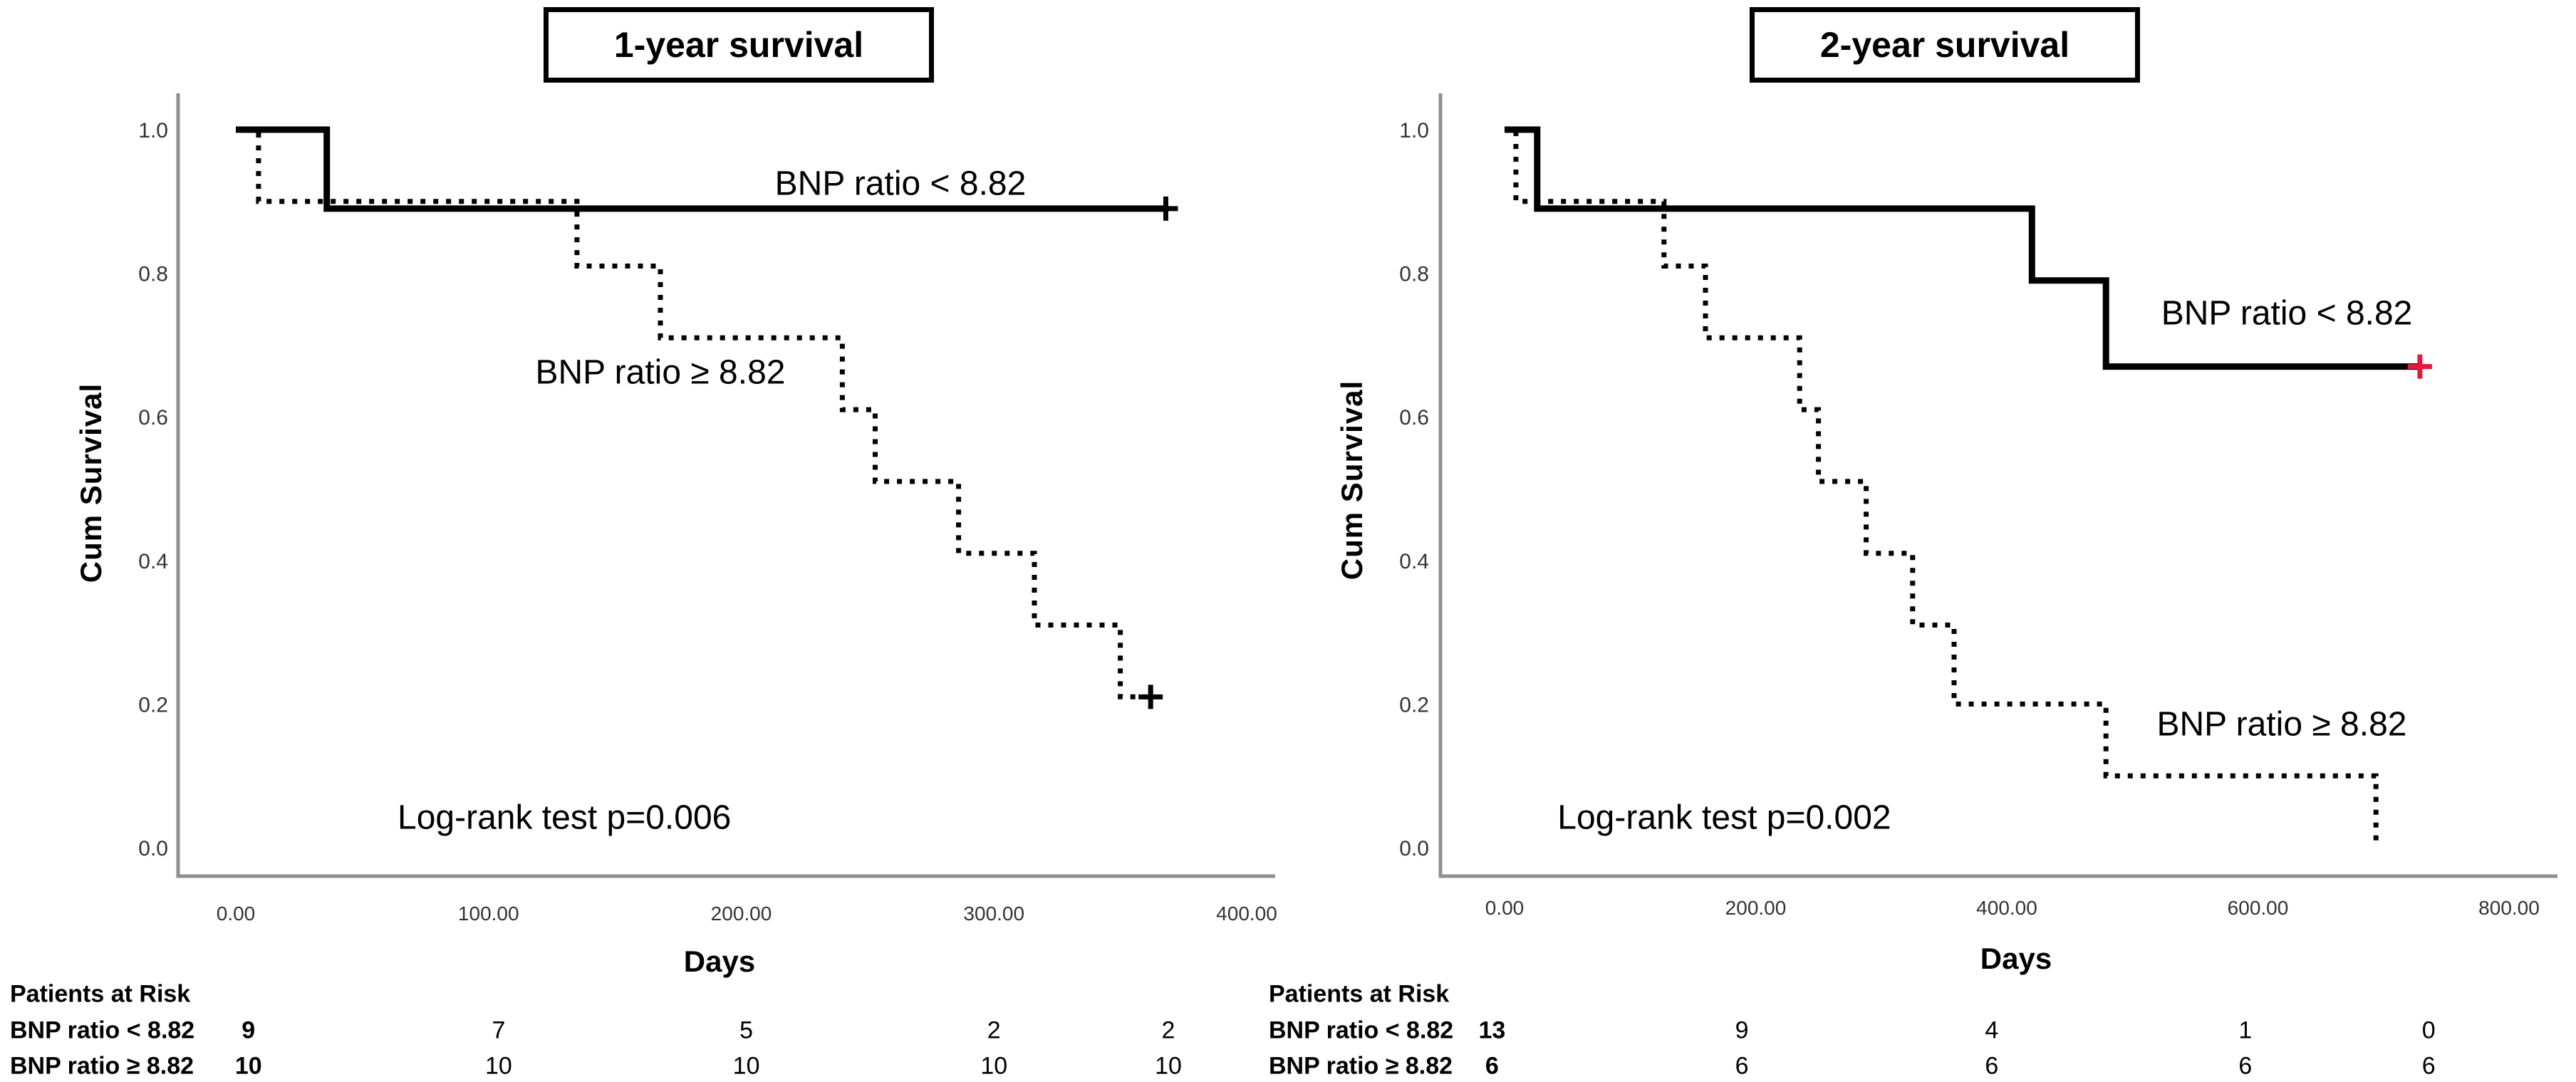  What do you see at coordinates (2258, 908) in the screenshot?
I see `x-tick-label: 600.00` at bounding box center [2258, 908].